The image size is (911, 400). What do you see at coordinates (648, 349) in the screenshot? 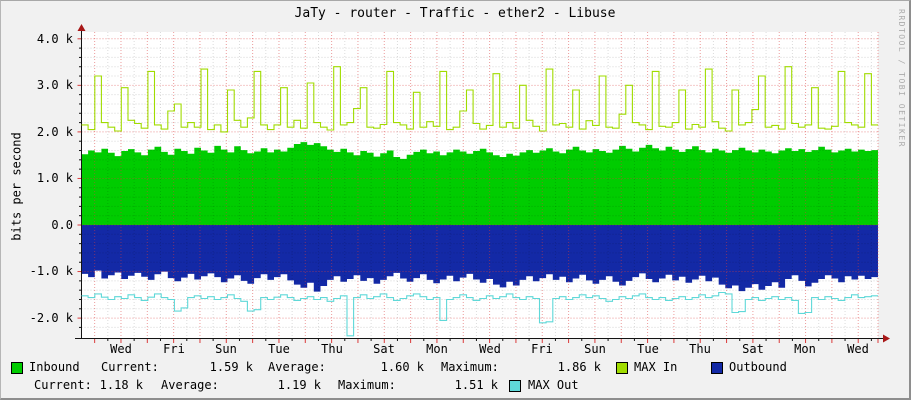
I see `x-tick-tue-2: Tue` at bounding box center [648, 349].